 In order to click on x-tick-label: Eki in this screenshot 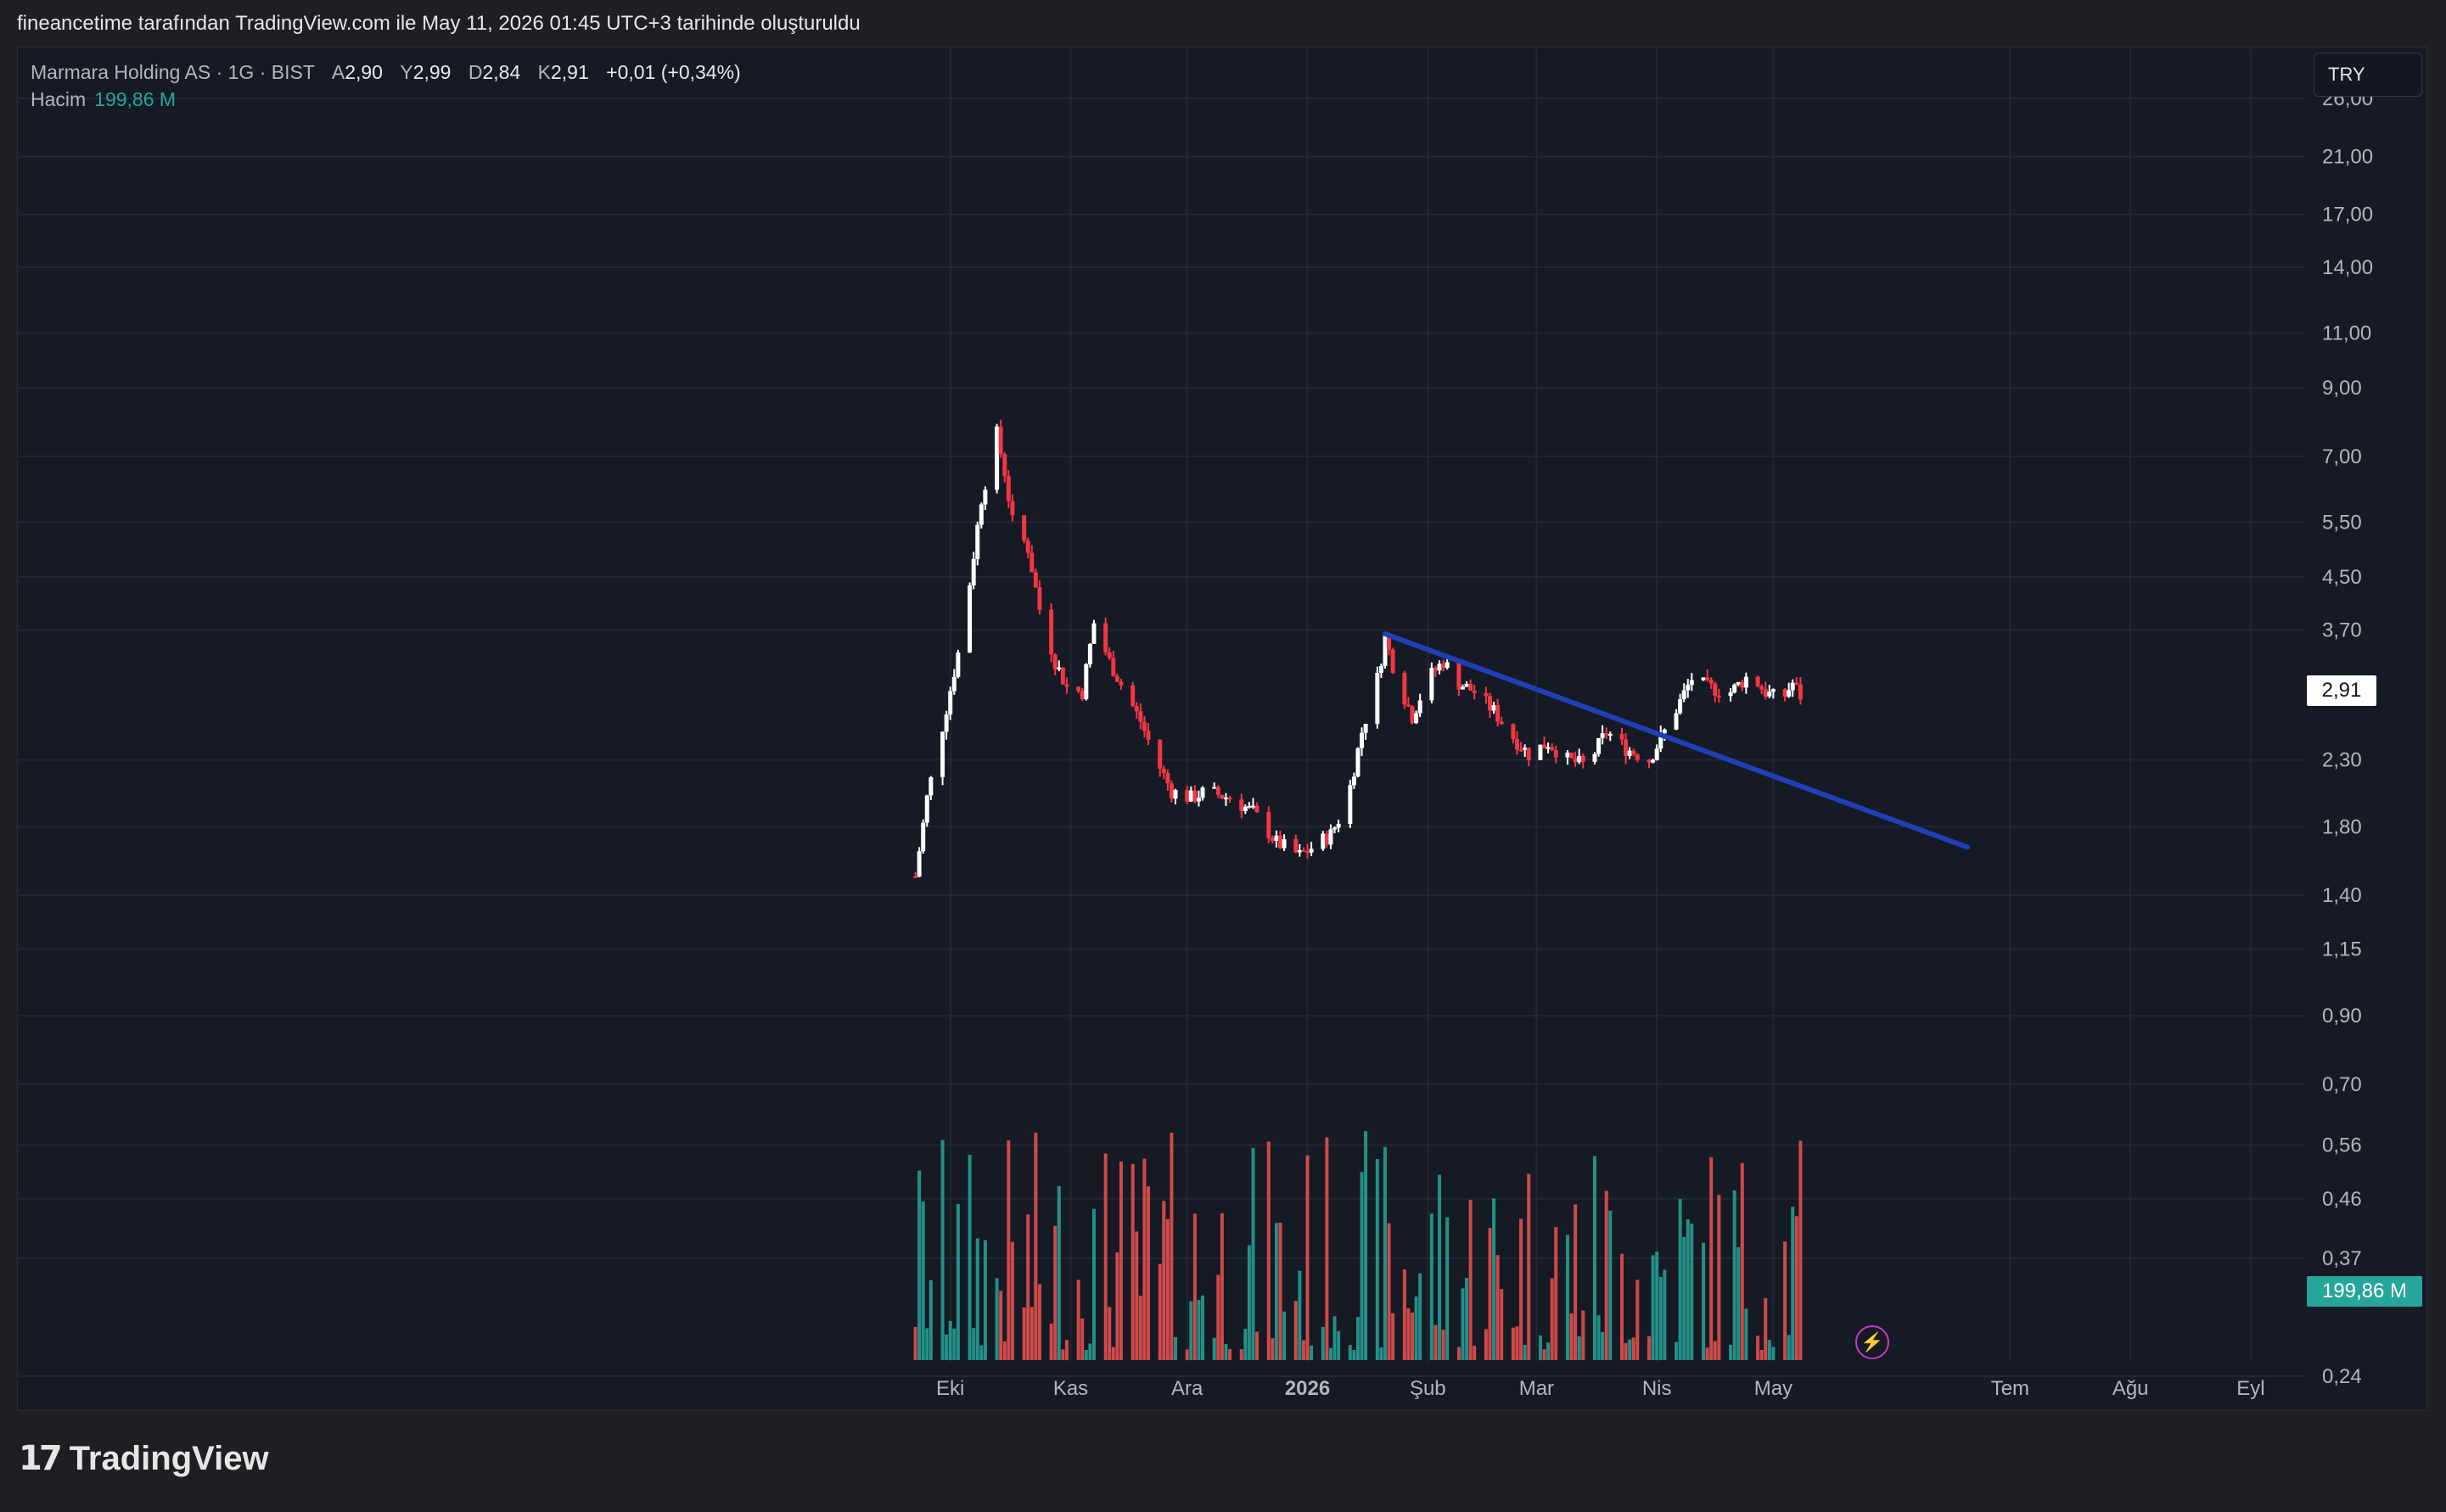, I will do `click(950, 1389)`.